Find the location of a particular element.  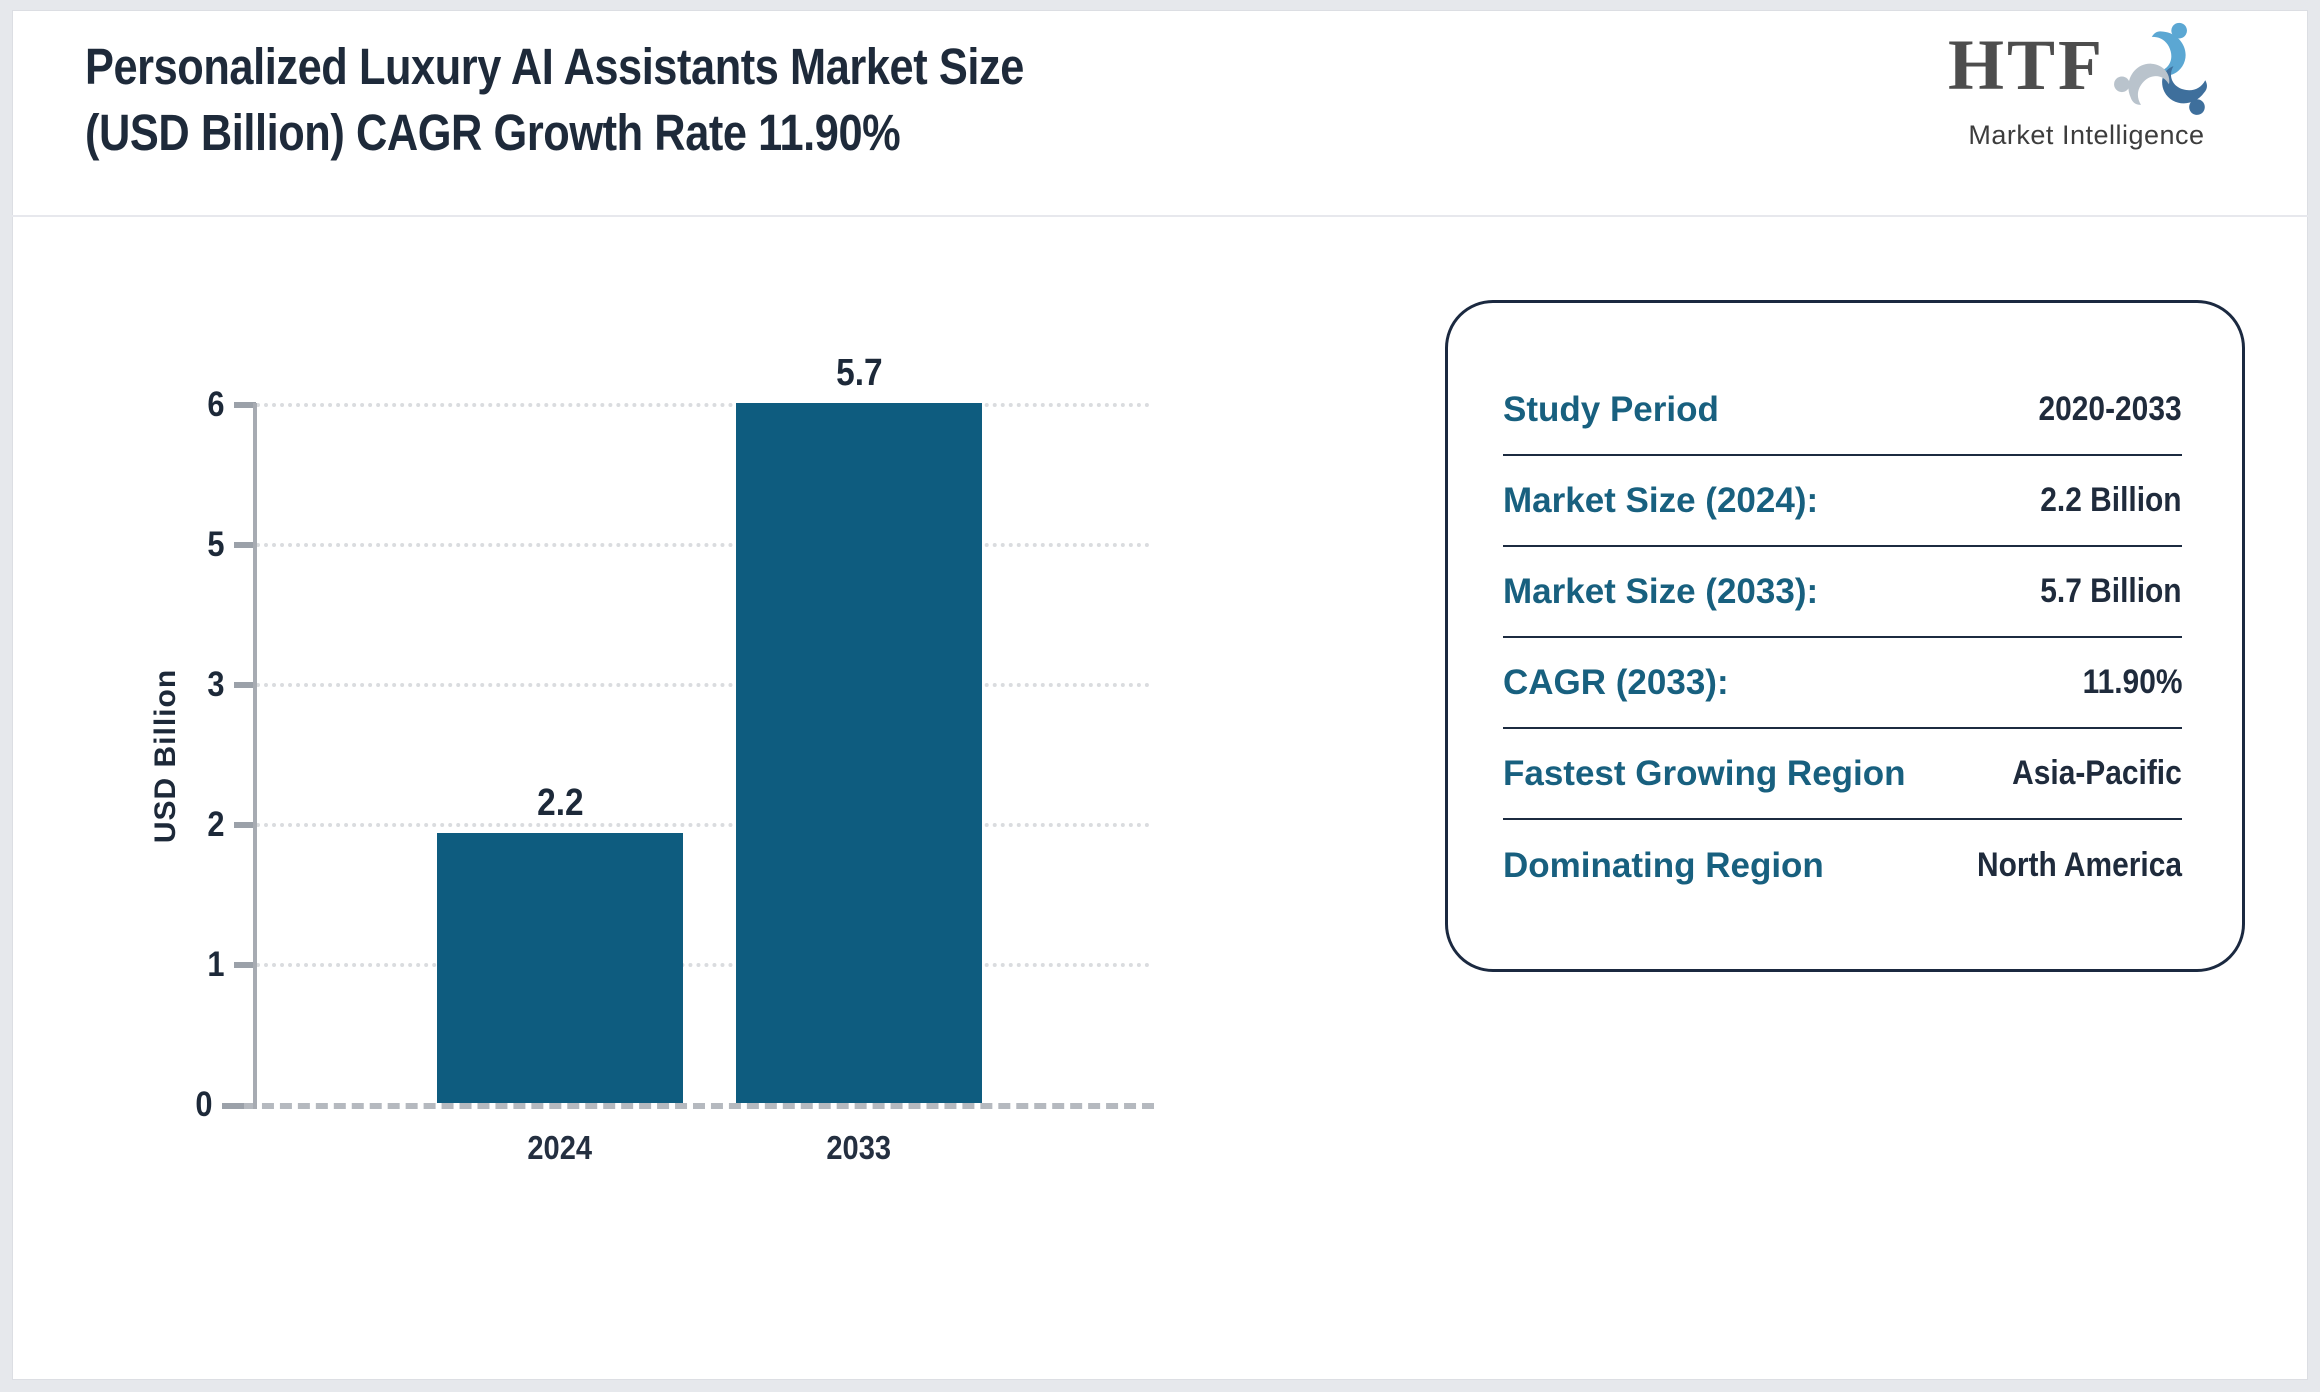

panel-row-label: Market Size (2033): is located at coordinates (1661, 591).